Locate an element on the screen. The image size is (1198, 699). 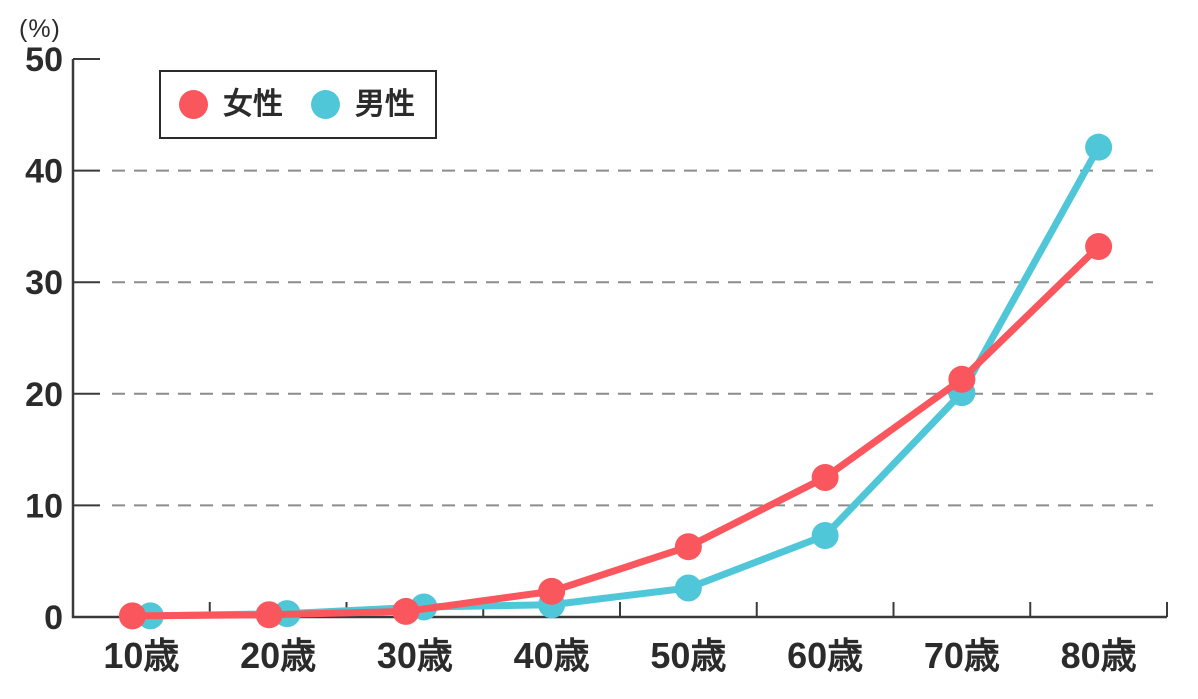
y-axis-tick-label: 50 is located at coordinates (44, 60).